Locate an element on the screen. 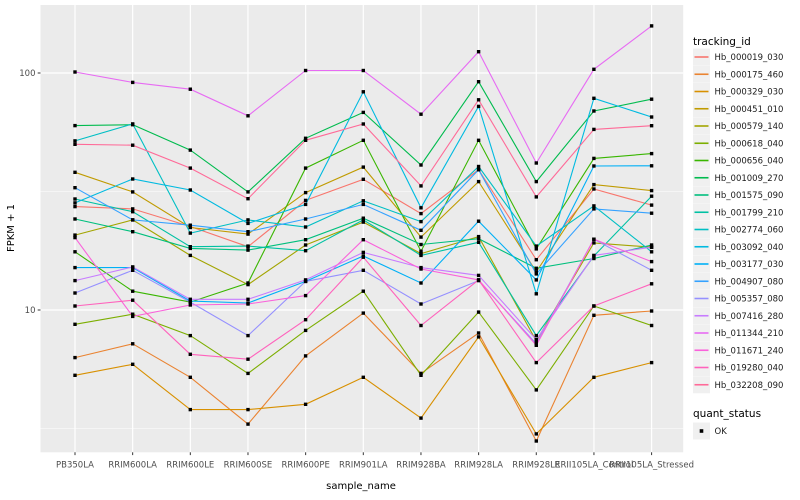  data-point-Hb_000019_030-RRIM928BA is located at coordinates (421, 213).